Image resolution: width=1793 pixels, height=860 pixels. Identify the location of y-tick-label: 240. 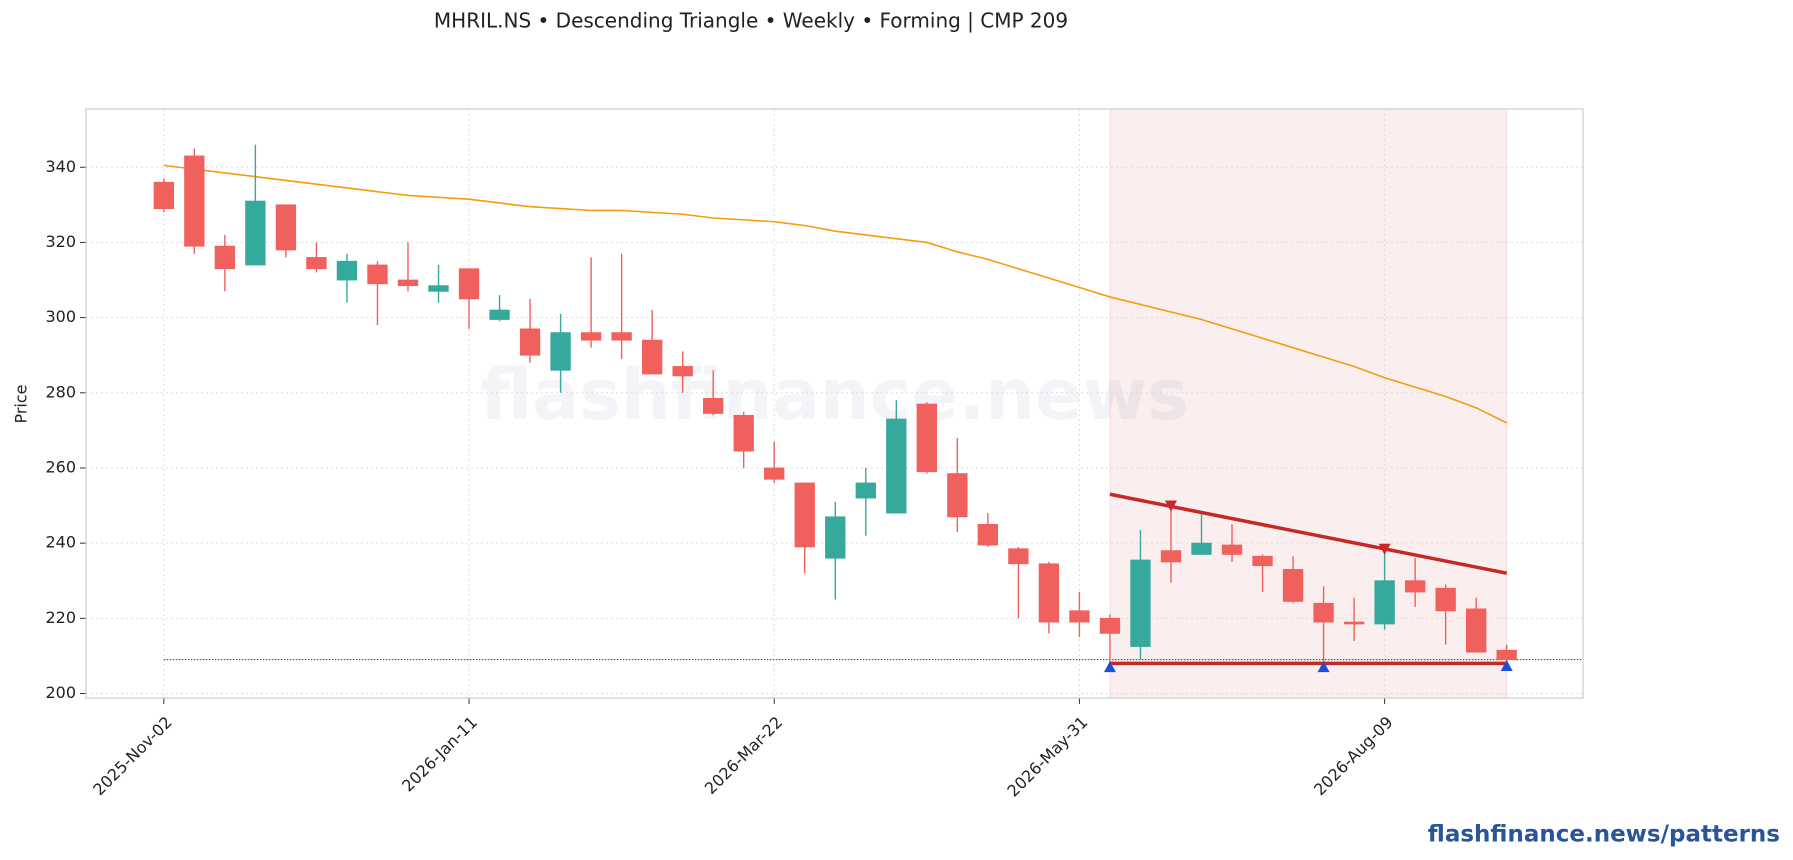
(60, 542).